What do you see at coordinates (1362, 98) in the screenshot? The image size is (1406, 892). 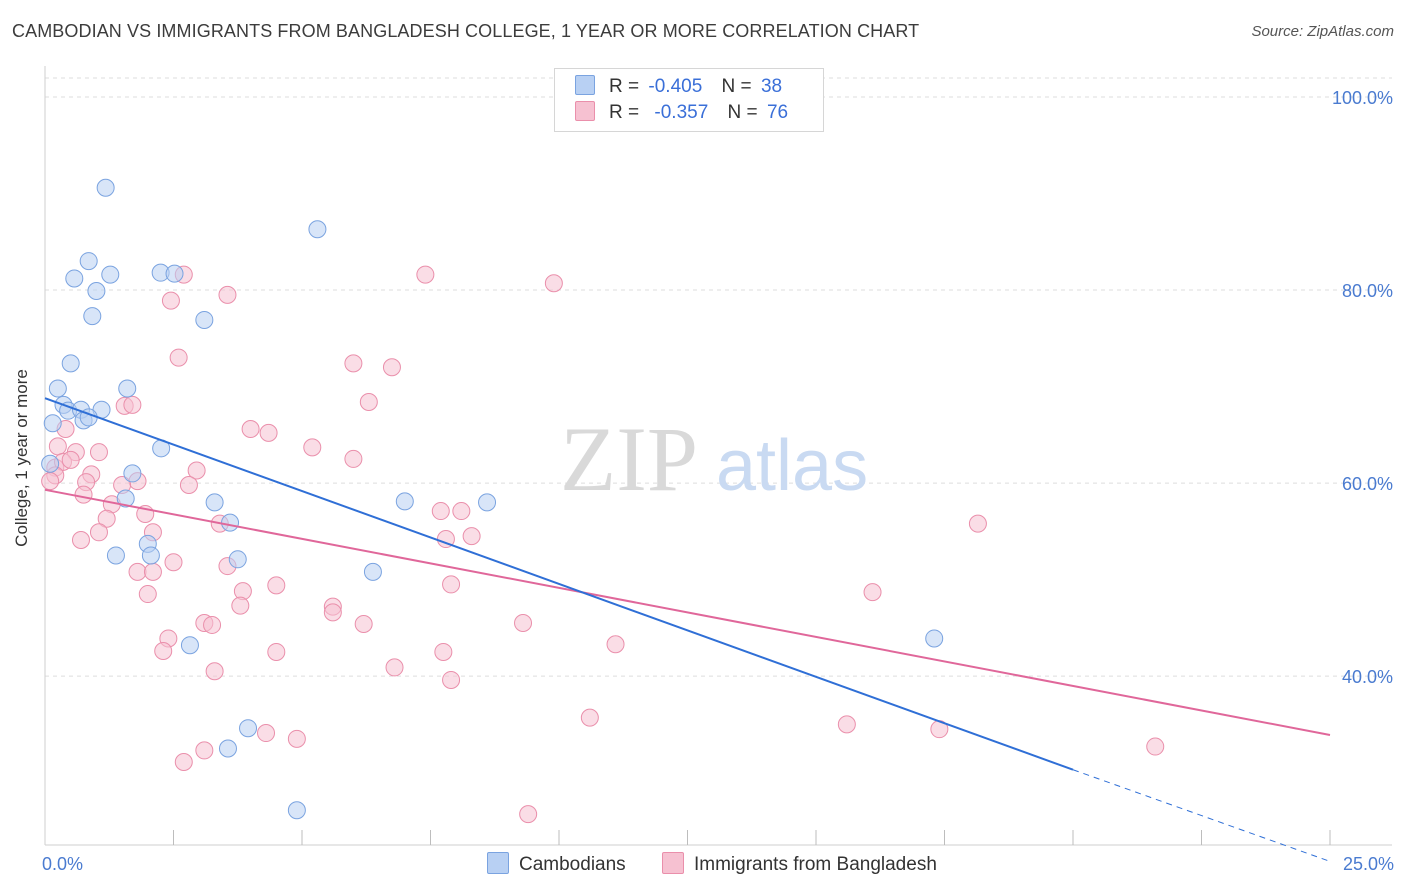 I see `y-tick-label: 100.0%` at bounding box center [1362, 98].